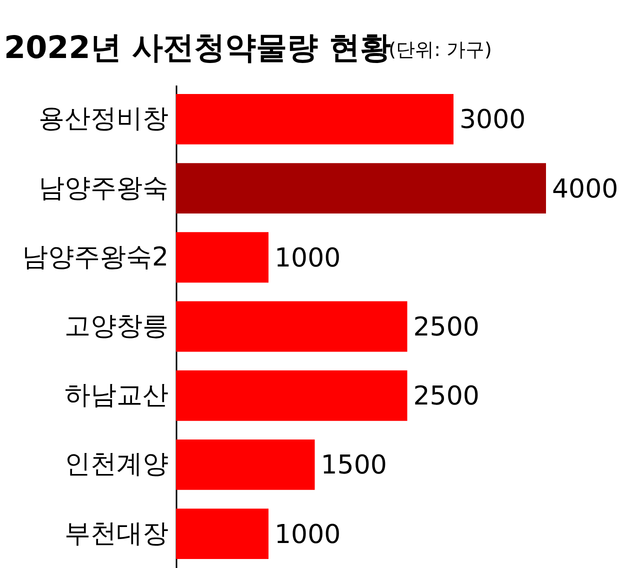 This screenshot has width=620, height=568. What do you see at coordinates (116, 465) in the screenshot?
I see `y-tick-label: 인천계양` at bounding box center [116, 465].